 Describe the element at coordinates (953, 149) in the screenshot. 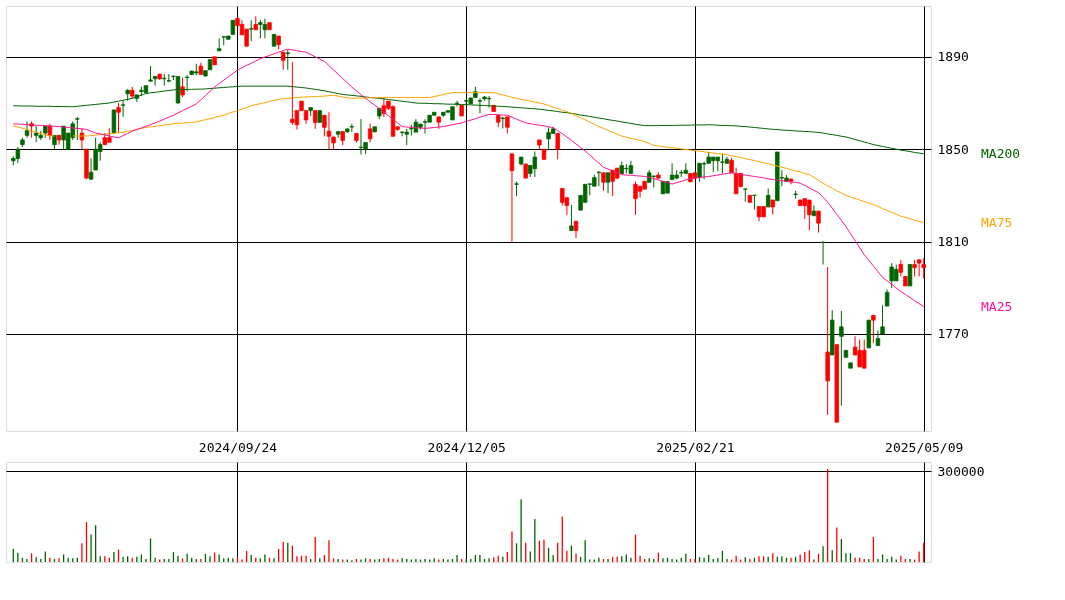

I see `y-tick-label: 1850` at that location.